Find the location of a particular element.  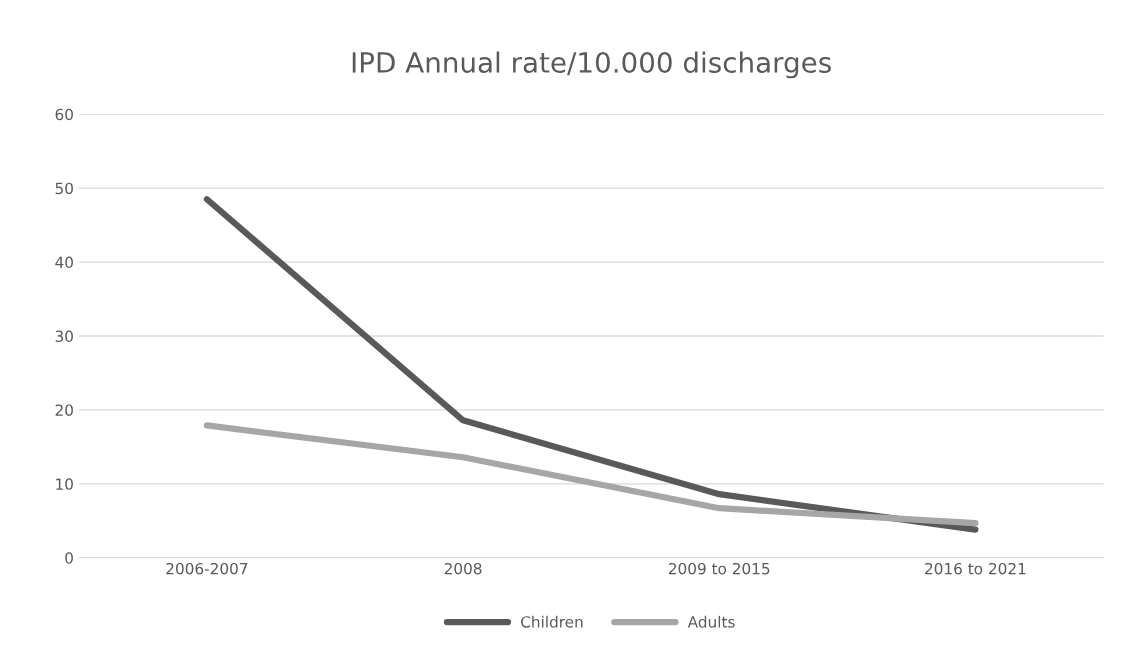

y-tick-label: 30 is located at coordinates (64, 336).